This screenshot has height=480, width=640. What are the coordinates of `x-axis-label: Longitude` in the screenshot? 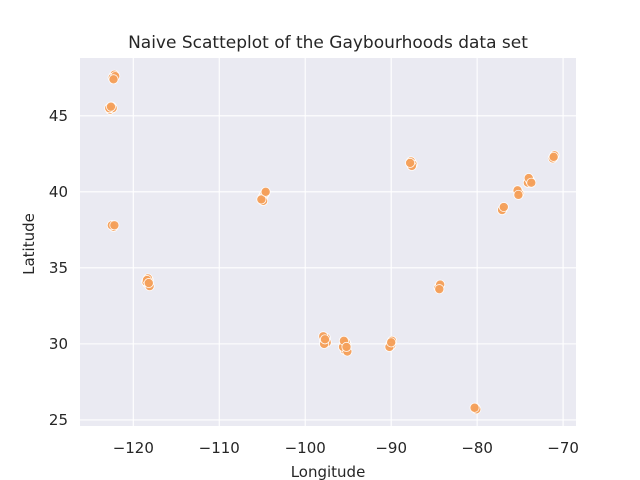 It's located at (328, 471).